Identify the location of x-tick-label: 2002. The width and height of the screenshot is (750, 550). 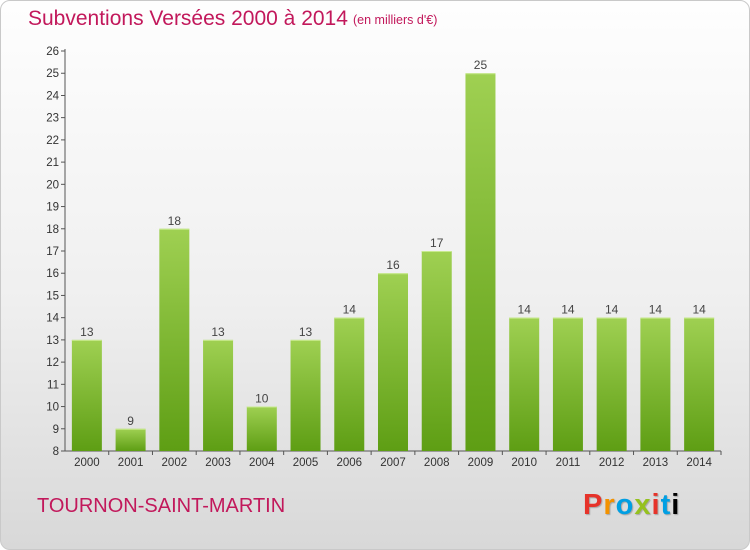
(175, 463).